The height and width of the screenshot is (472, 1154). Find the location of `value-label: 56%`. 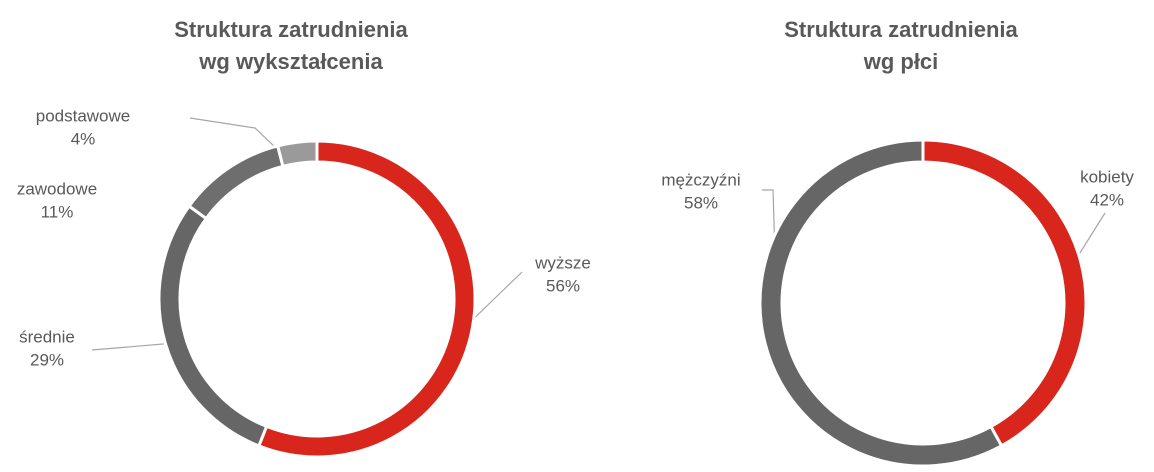

value-label: 56% is located at coordinates (563, 285).